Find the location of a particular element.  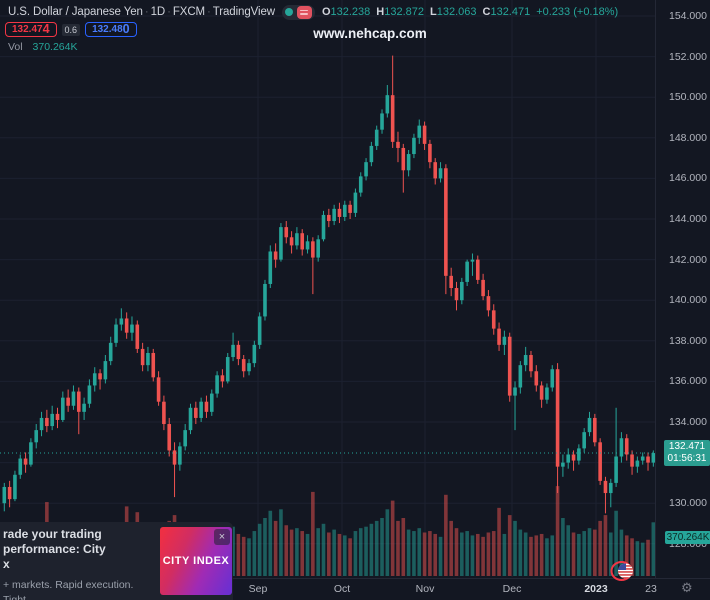

exchange-label: FXCM is located at coordinates (189, 12).